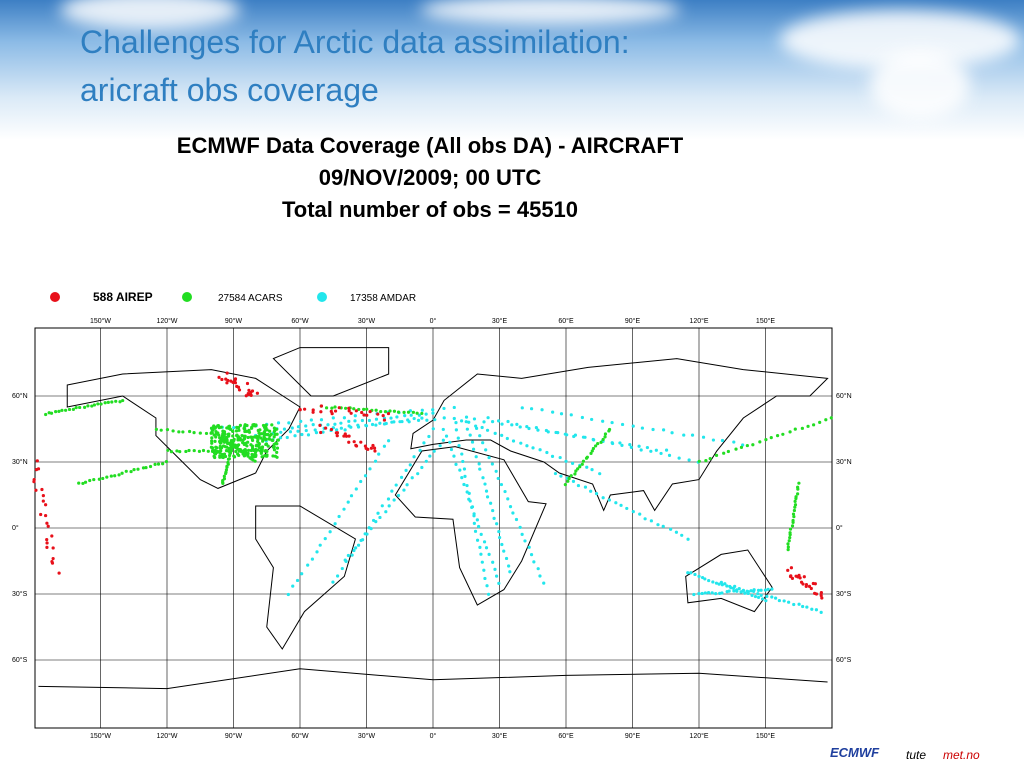 Image resolution: width=1024 pixels, height=768 pixels. Describe the element at coordinates (300, 321) in the screenshot. I see `lon-label: 60°W` at that location.